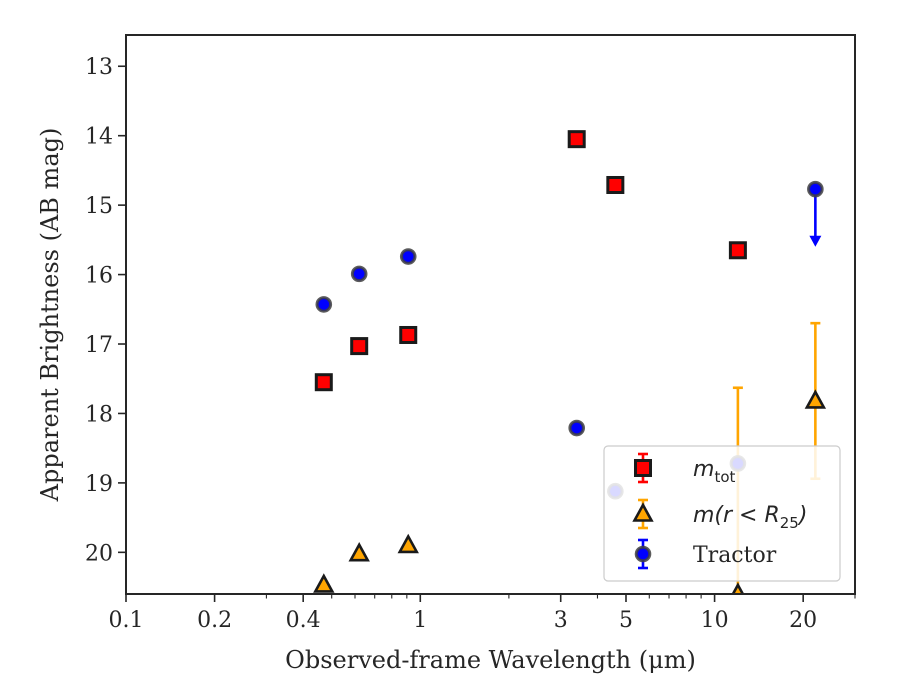 The width and height of the screenshot is (900, 700). What do you see at coordinates (626, 620) in the screenshot?
I see `x-tick-label: 5` at bounding box center [626, 620].